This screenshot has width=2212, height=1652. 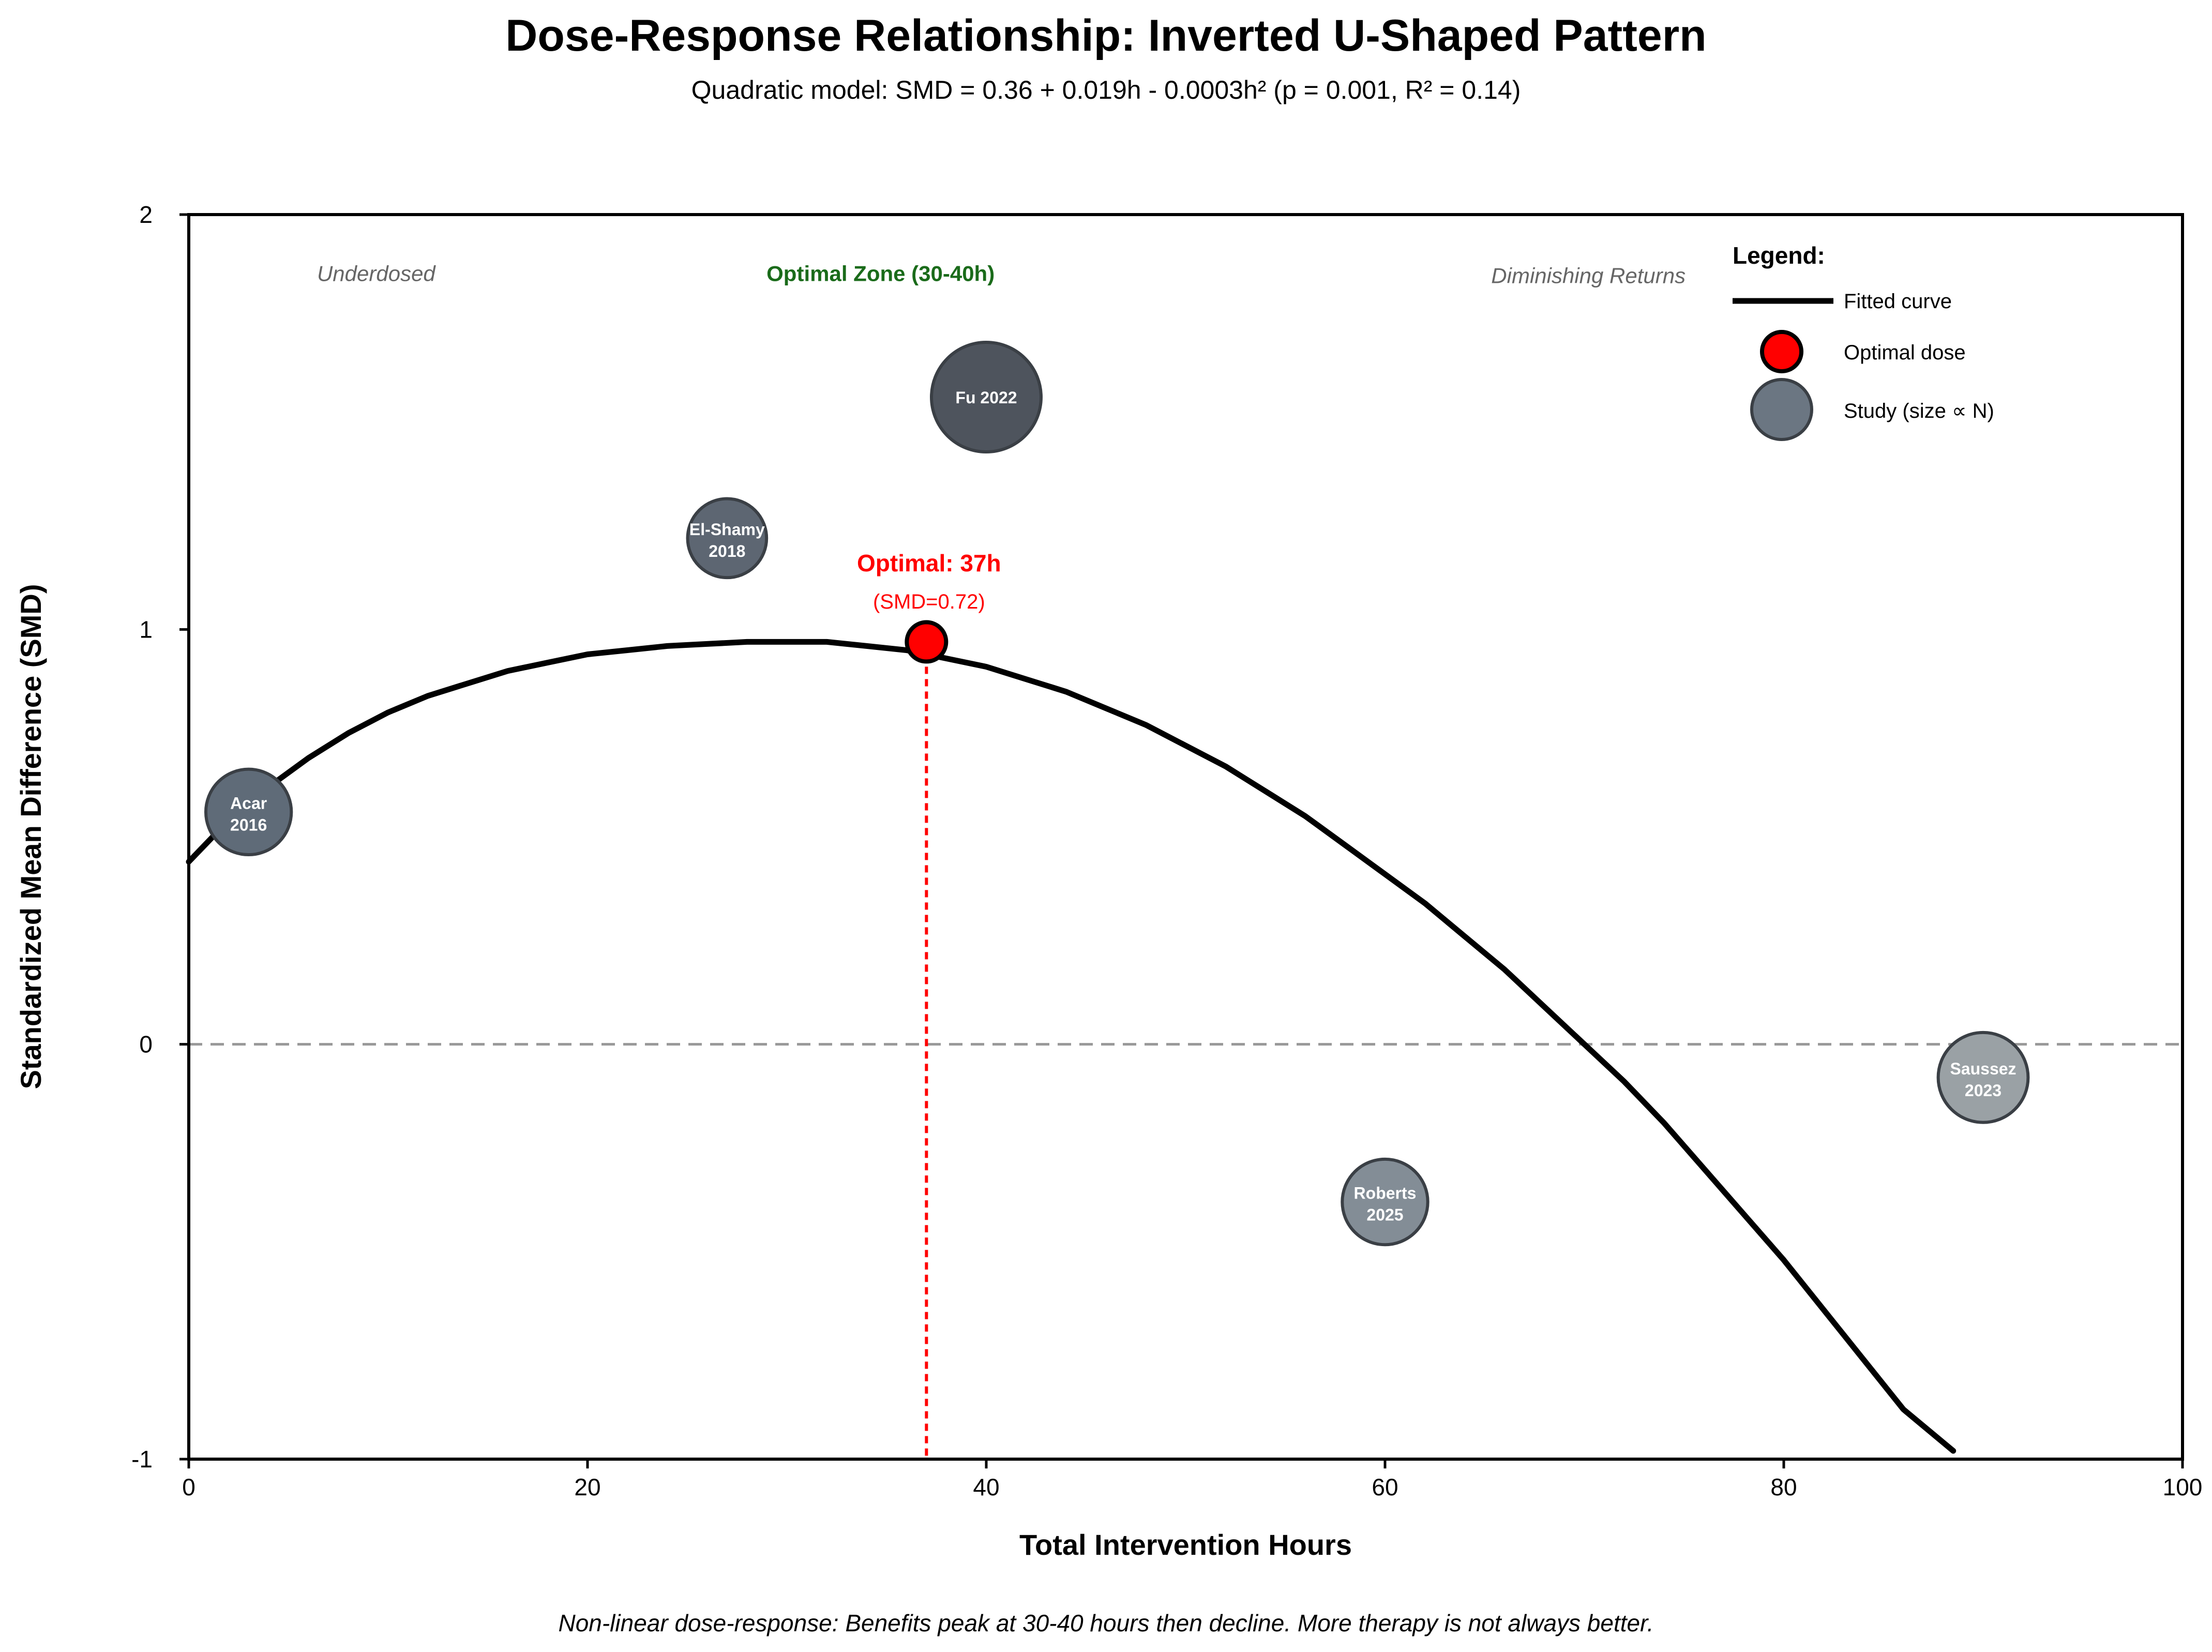 I want to click on study-label-year: 2018, so click(x=727, y=551).